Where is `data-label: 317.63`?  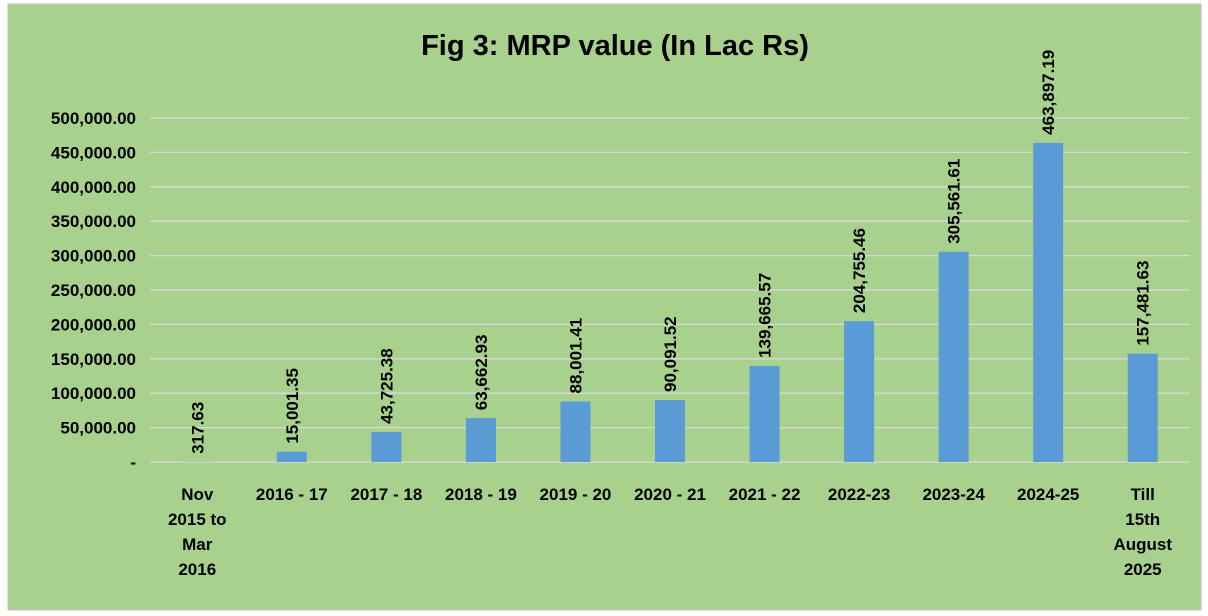 data-label: 317.63 is located at coordinates (197, 428).